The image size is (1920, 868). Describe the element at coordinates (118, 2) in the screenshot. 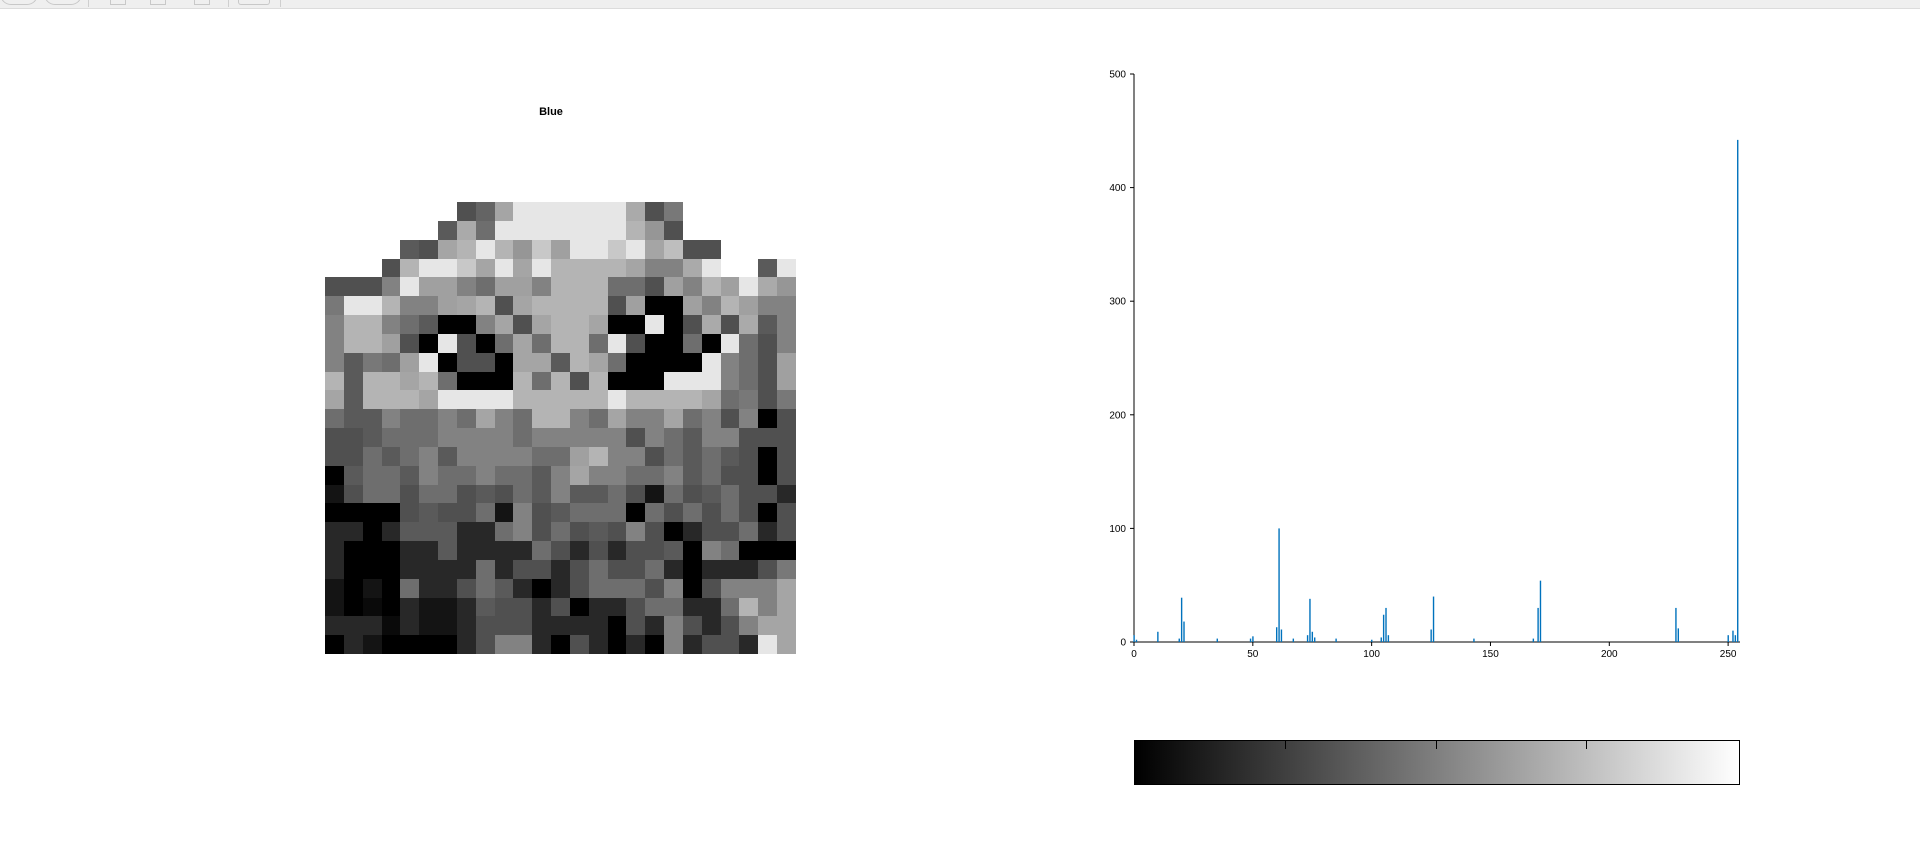

I see `toolbar-button-rotate` at that location.